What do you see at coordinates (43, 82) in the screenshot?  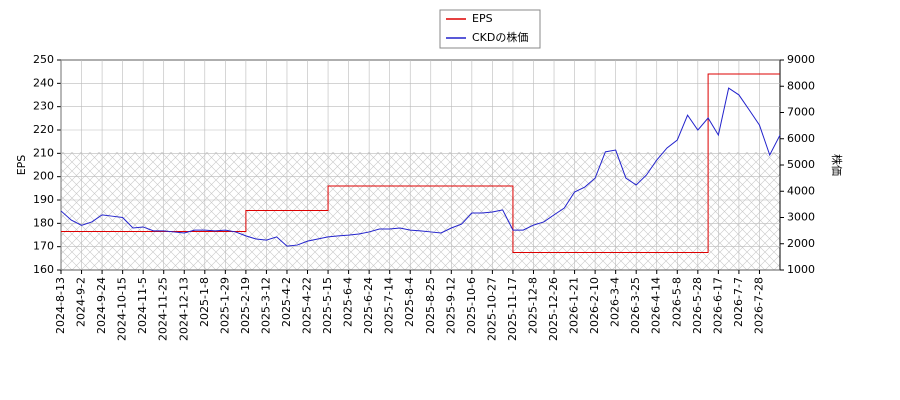 I see `y-tick-label: 240` at bounding box center [43, 82].